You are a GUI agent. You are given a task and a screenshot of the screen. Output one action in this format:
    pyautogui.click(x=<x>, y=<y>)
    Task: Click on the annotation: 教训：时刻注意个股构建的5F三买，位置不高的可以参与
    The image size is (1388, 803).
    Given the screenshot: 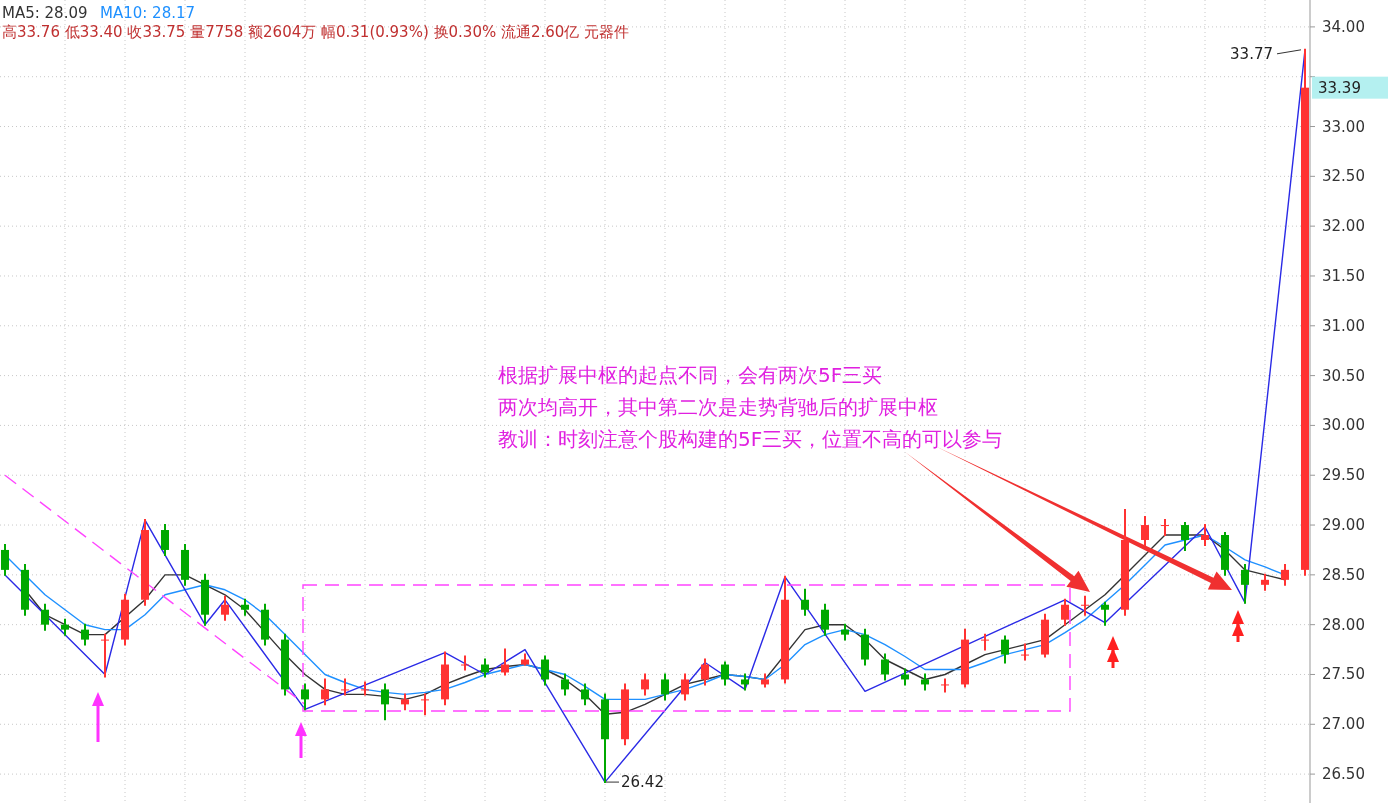 What is the action you would take?
    pyautogui.click(x=750, y=439)
    